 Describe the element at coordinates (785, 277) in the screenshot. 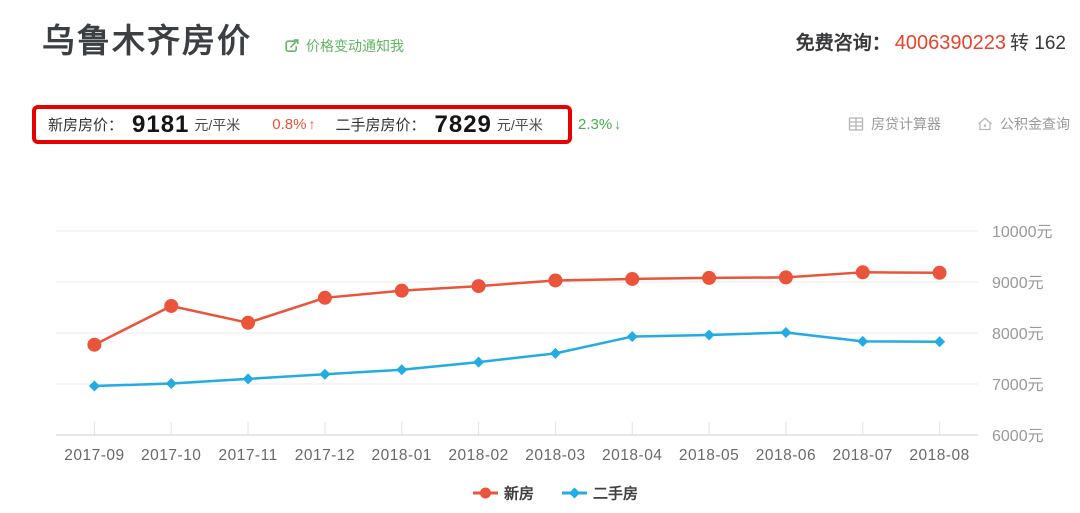

I see `data-point-新房-2018-06` at that location.